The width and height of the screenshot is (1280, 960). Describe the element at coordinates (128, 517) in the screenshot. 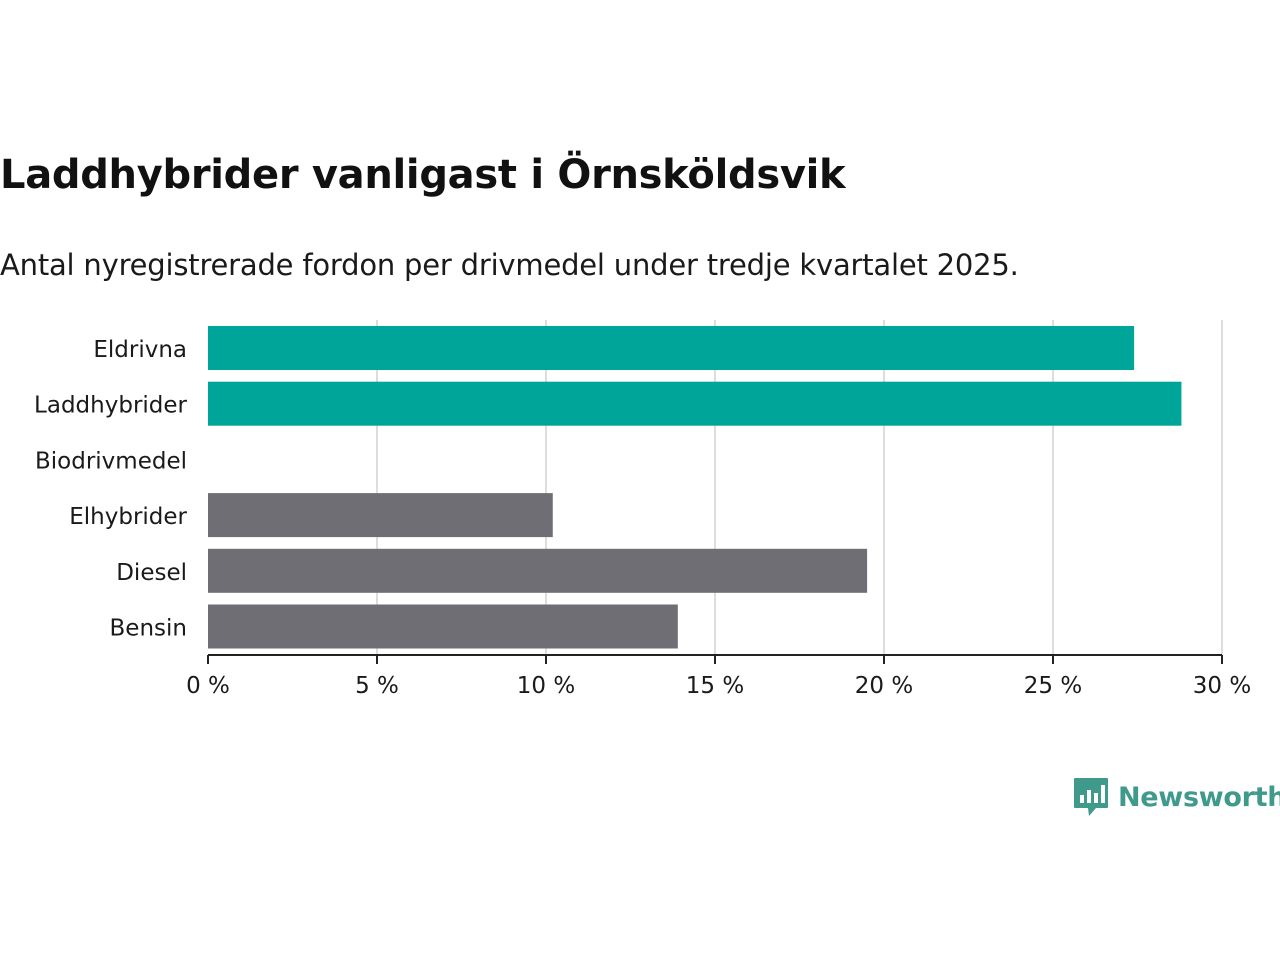

I see `category-label: Elhybrider` at that location.